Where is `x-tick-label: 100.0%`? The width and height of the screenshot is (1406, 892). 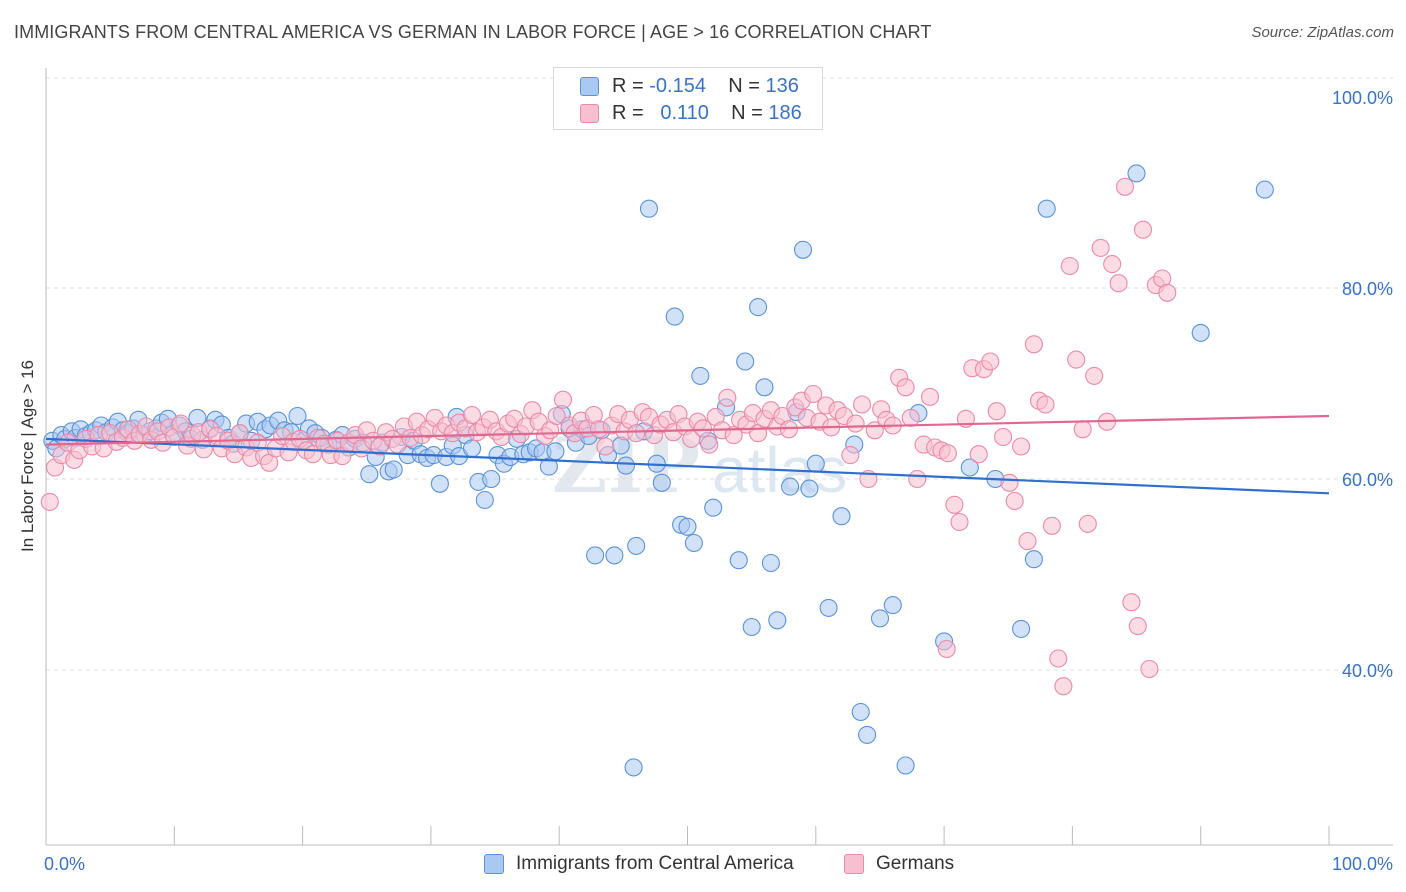 x-tick-label: 100.0% is located at coordinates (1362, 864).